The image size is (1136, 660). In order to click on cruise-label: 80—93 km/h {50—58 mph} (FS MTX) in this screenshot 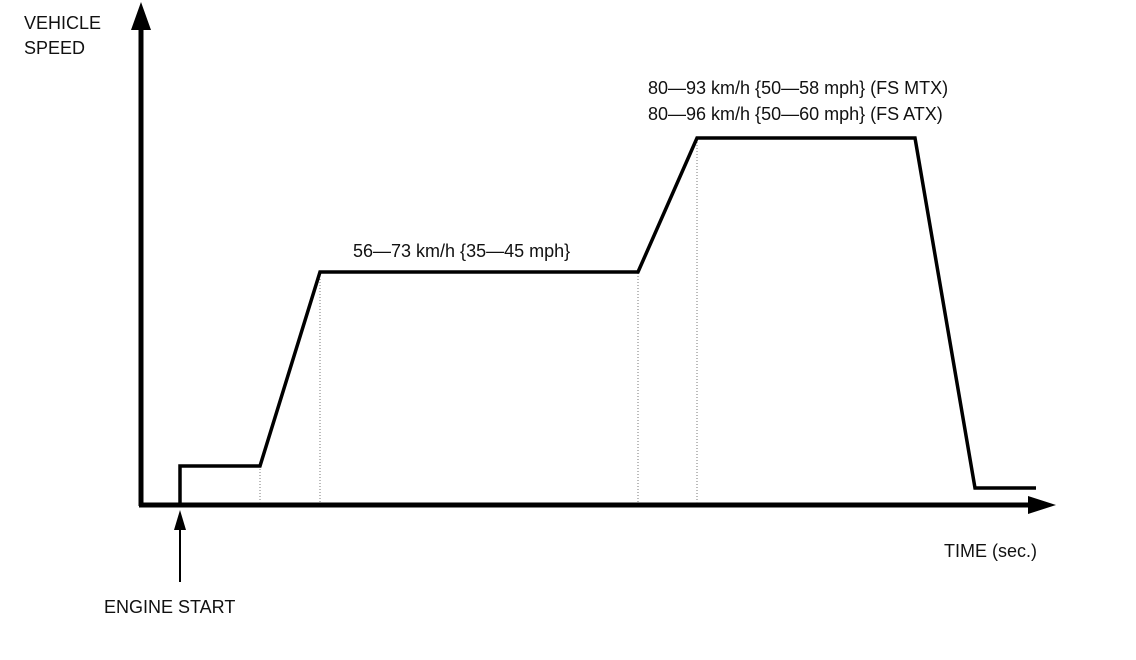, I will do `click(798, 88)`.